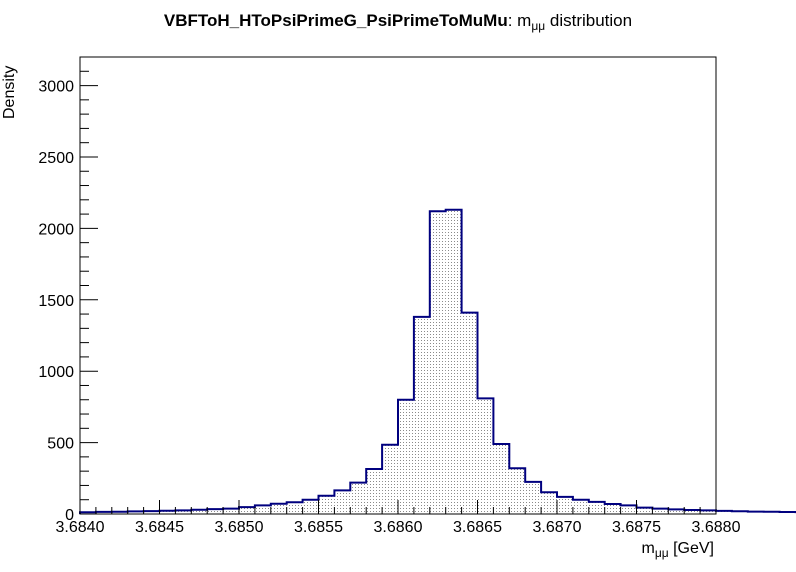  I want to click on x-tick-label: 3.6875, so click(636, 527).